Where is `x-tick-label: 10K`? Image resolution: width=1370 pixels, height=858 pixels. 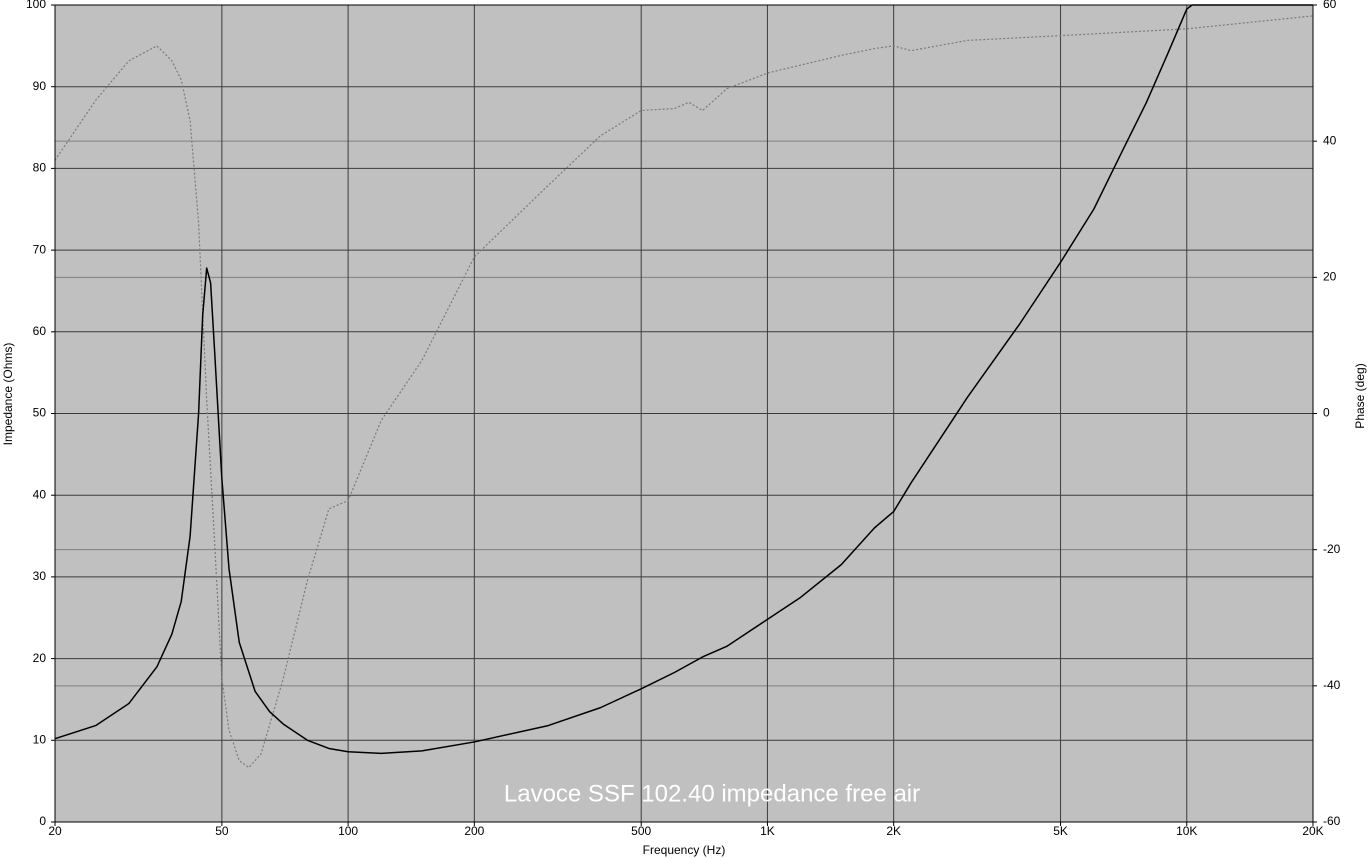
x-tick-label: 10K is located at coordinates (1186, 831).